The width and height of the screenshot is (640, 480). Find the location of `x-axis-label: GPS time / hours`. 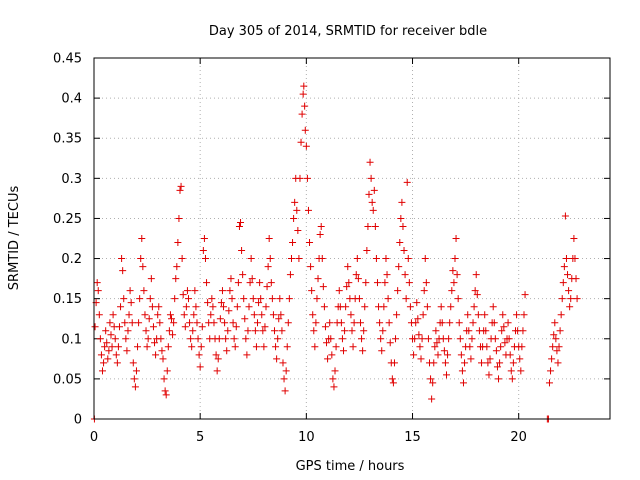

x-axis-label: GPS time / hours is located at coordinates (350, 466).